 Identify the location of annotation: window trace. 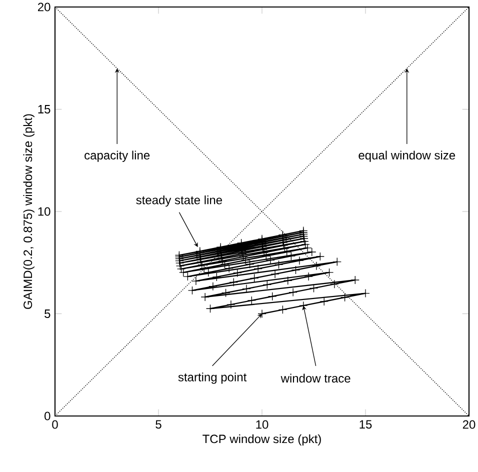
(315, 378).